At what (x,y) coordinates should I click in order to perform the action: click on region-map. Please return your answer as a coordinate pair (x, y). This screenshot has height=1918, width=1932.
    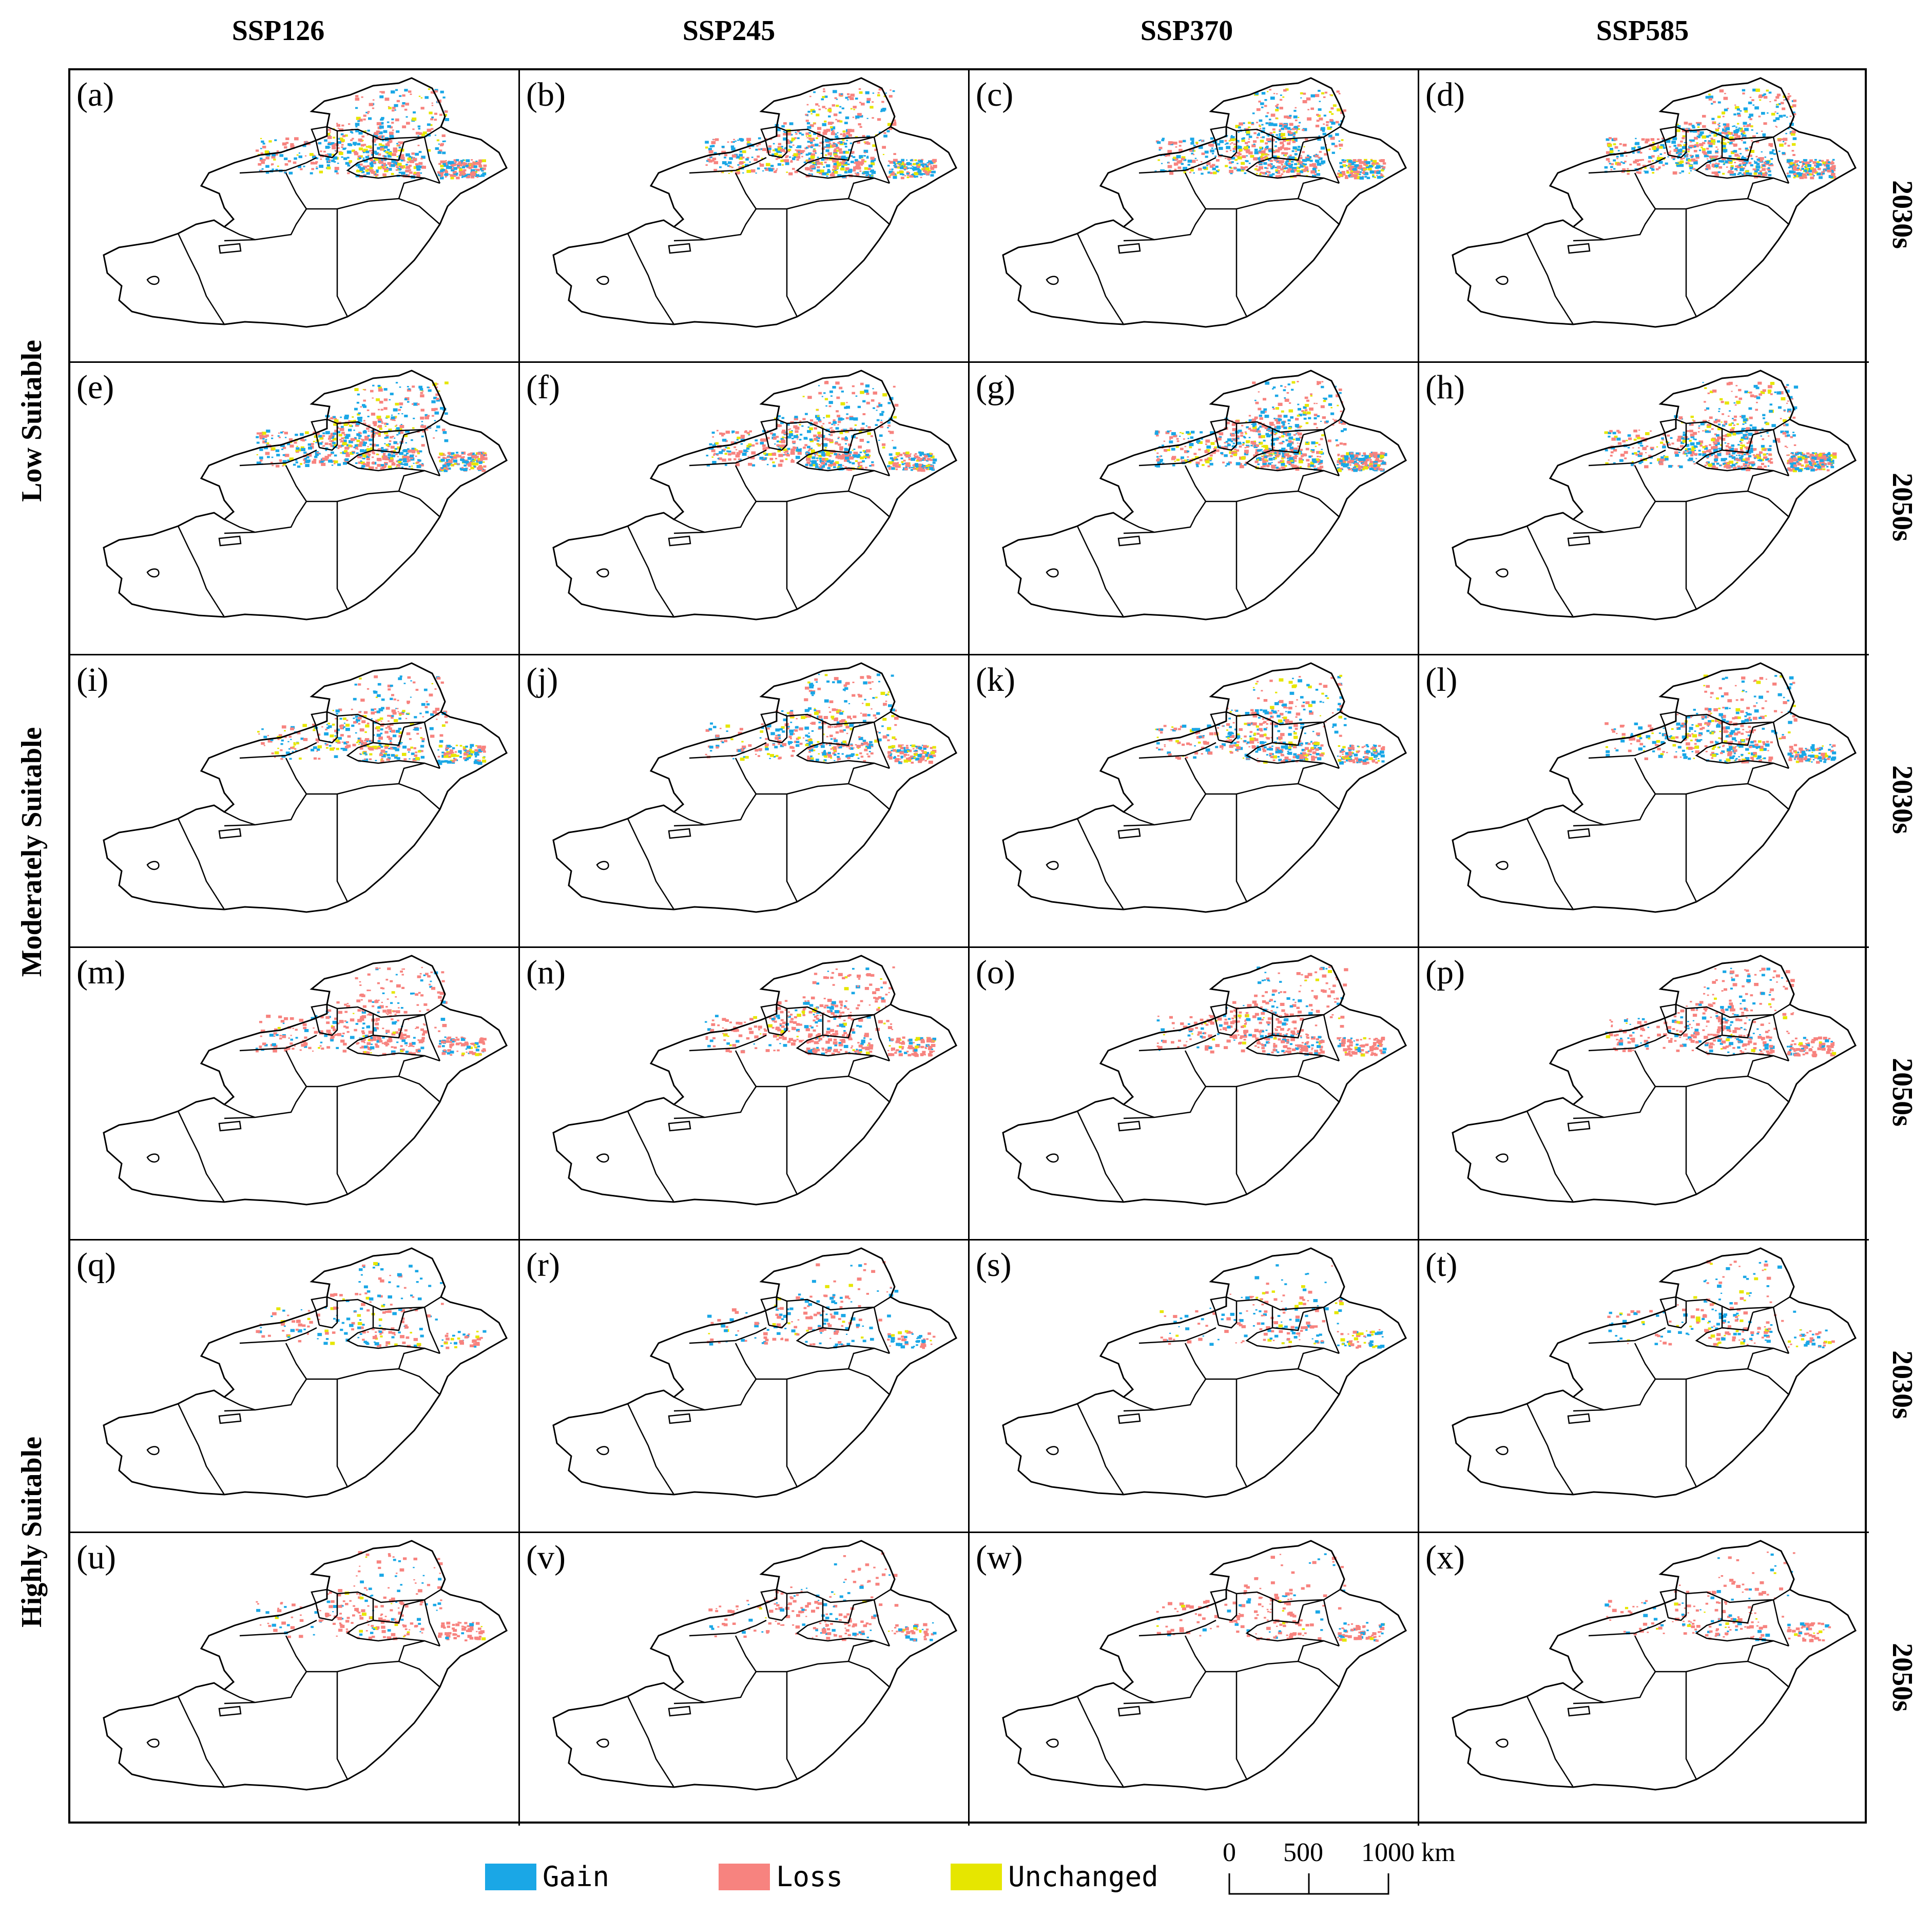
    Looking at the image, I should click on (305, 202).